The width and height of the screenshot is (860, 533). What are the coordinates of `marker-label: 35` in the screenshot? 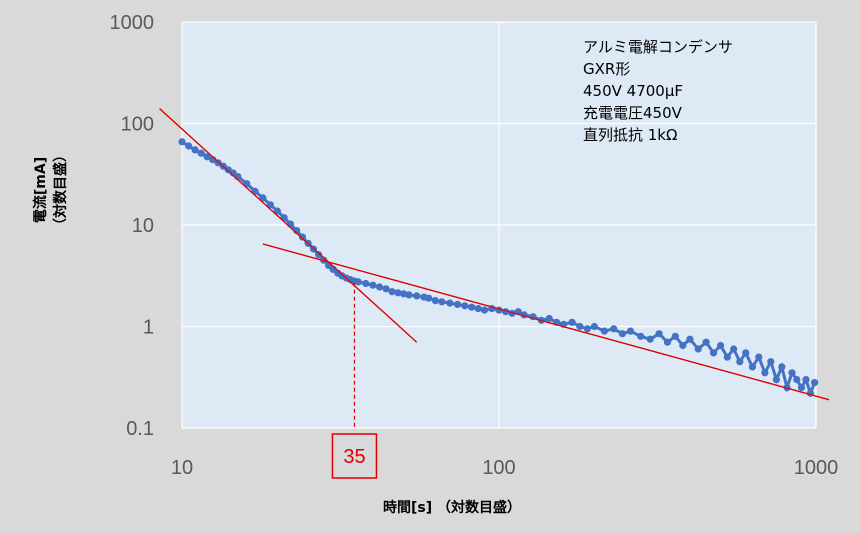 It's located at (354, 457).